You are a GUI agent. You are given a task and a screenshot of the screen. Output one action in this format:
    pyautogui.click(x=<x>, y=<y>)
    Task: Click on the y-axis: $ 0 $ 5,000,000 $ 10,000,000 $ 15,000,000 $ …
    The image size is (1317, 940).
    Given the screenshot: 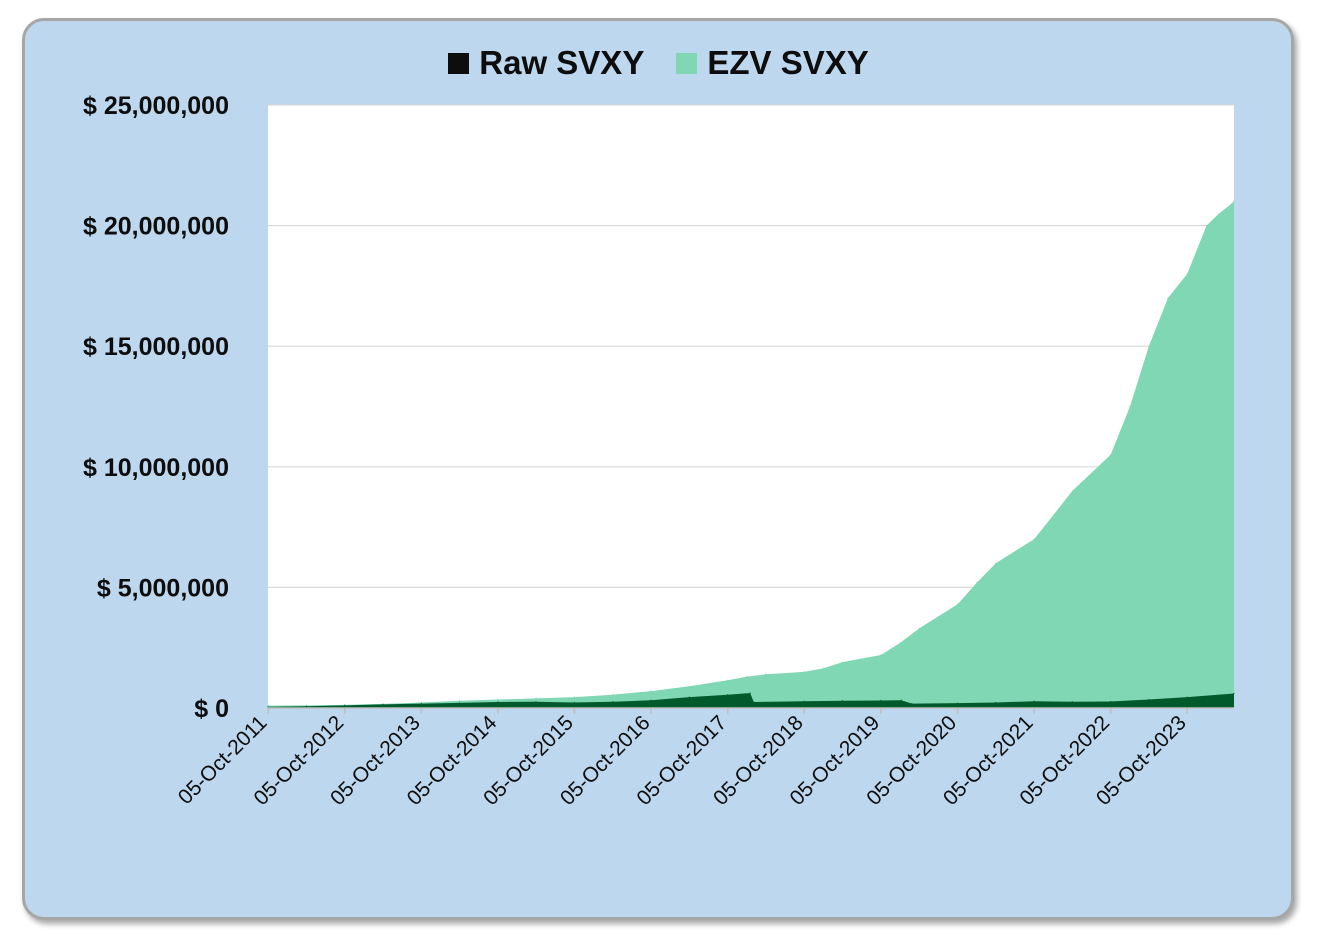 What is the action you would take?
    pyautogui.click(x=156, y=407)
    